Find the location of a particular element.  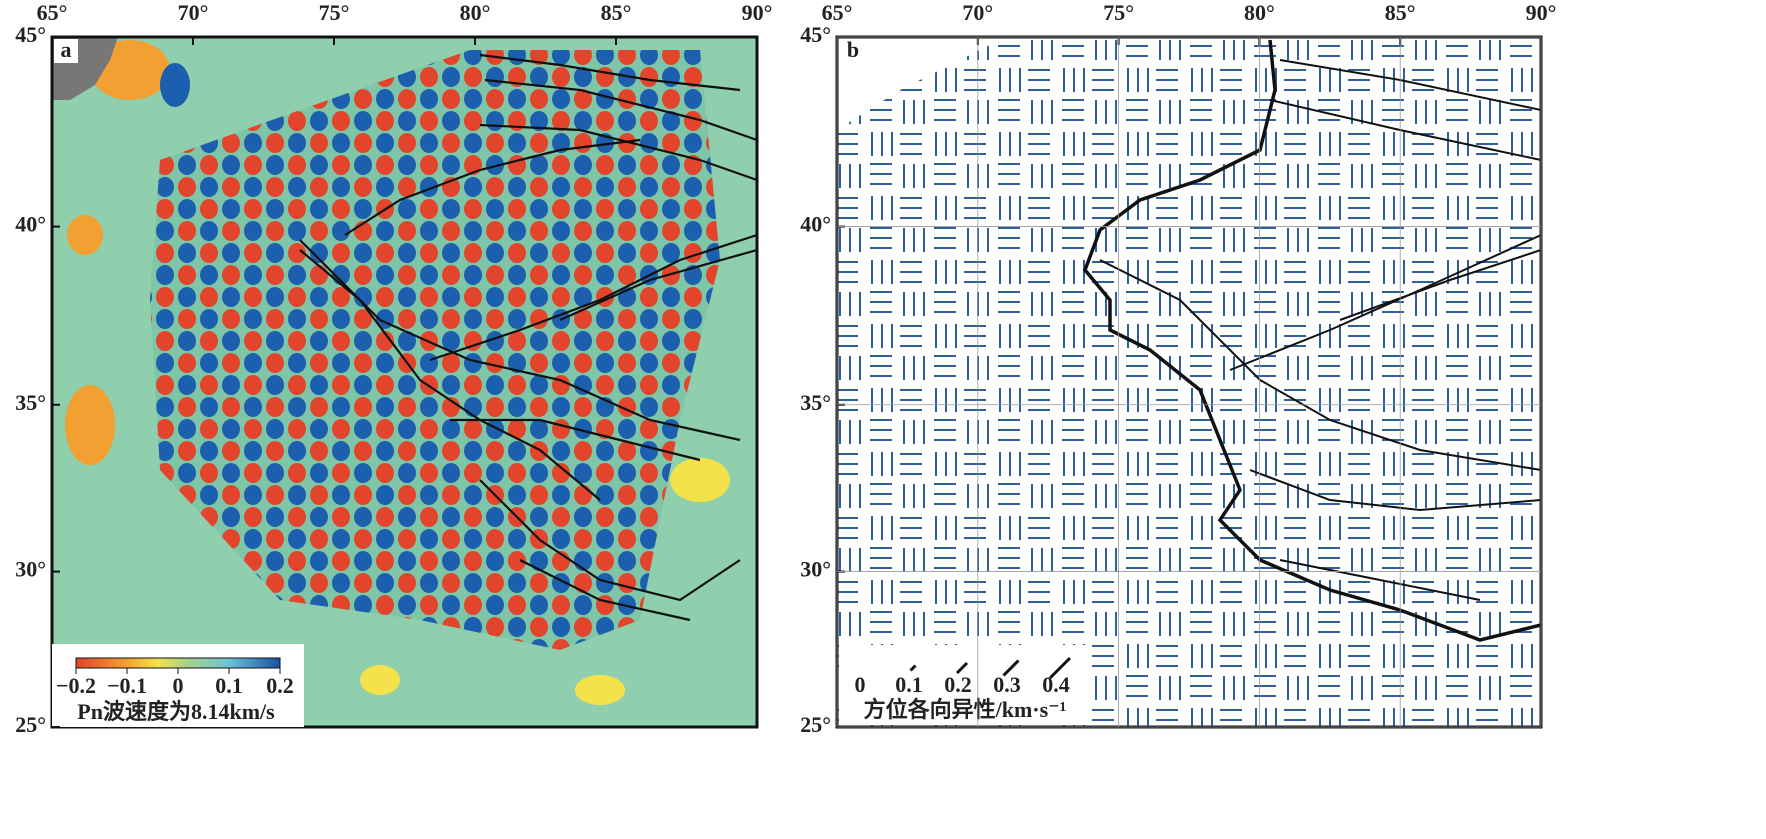

legend-tick-label: 0.4 is located at coordinates (1056, 684).